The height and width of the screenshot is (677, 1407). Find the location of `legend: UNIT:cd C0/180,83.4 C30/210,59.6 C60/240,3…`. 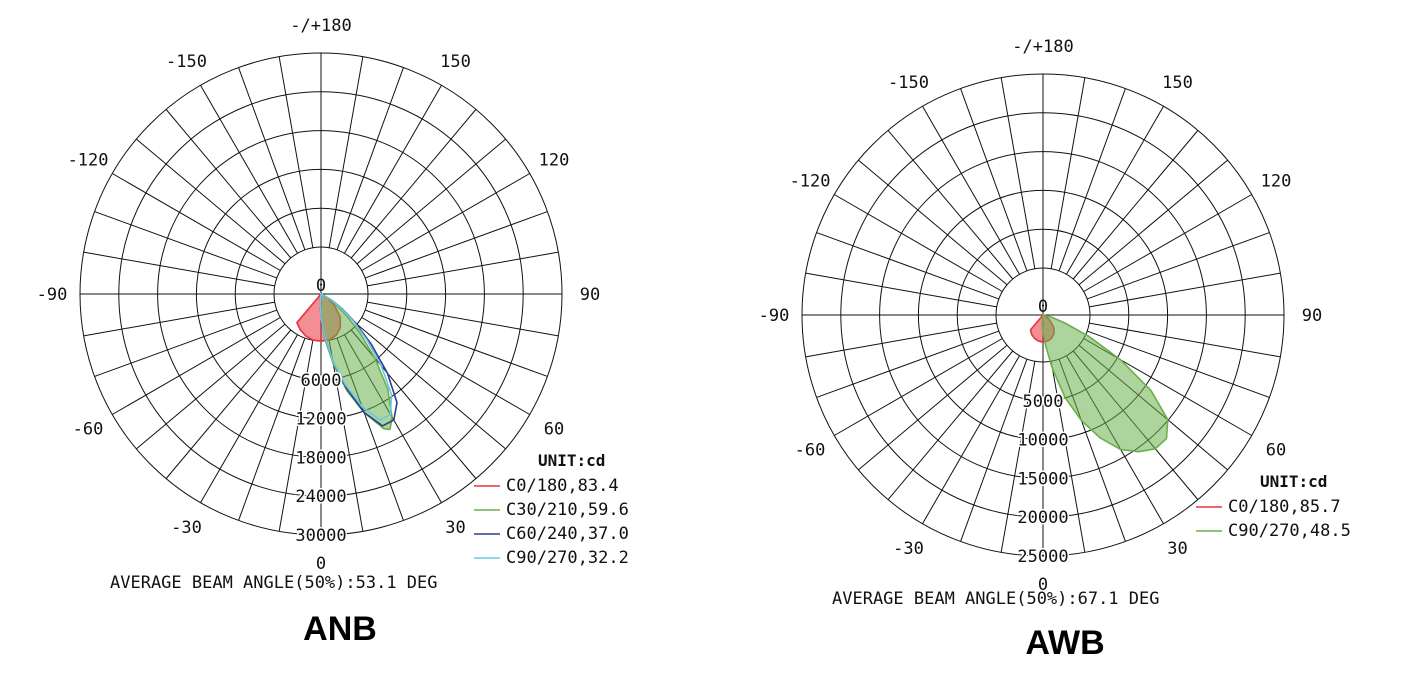

legend: UNIT:cd C0/180,83.4 C30/210,59.6 C60/240,3… is located at coordinates (551, 509).